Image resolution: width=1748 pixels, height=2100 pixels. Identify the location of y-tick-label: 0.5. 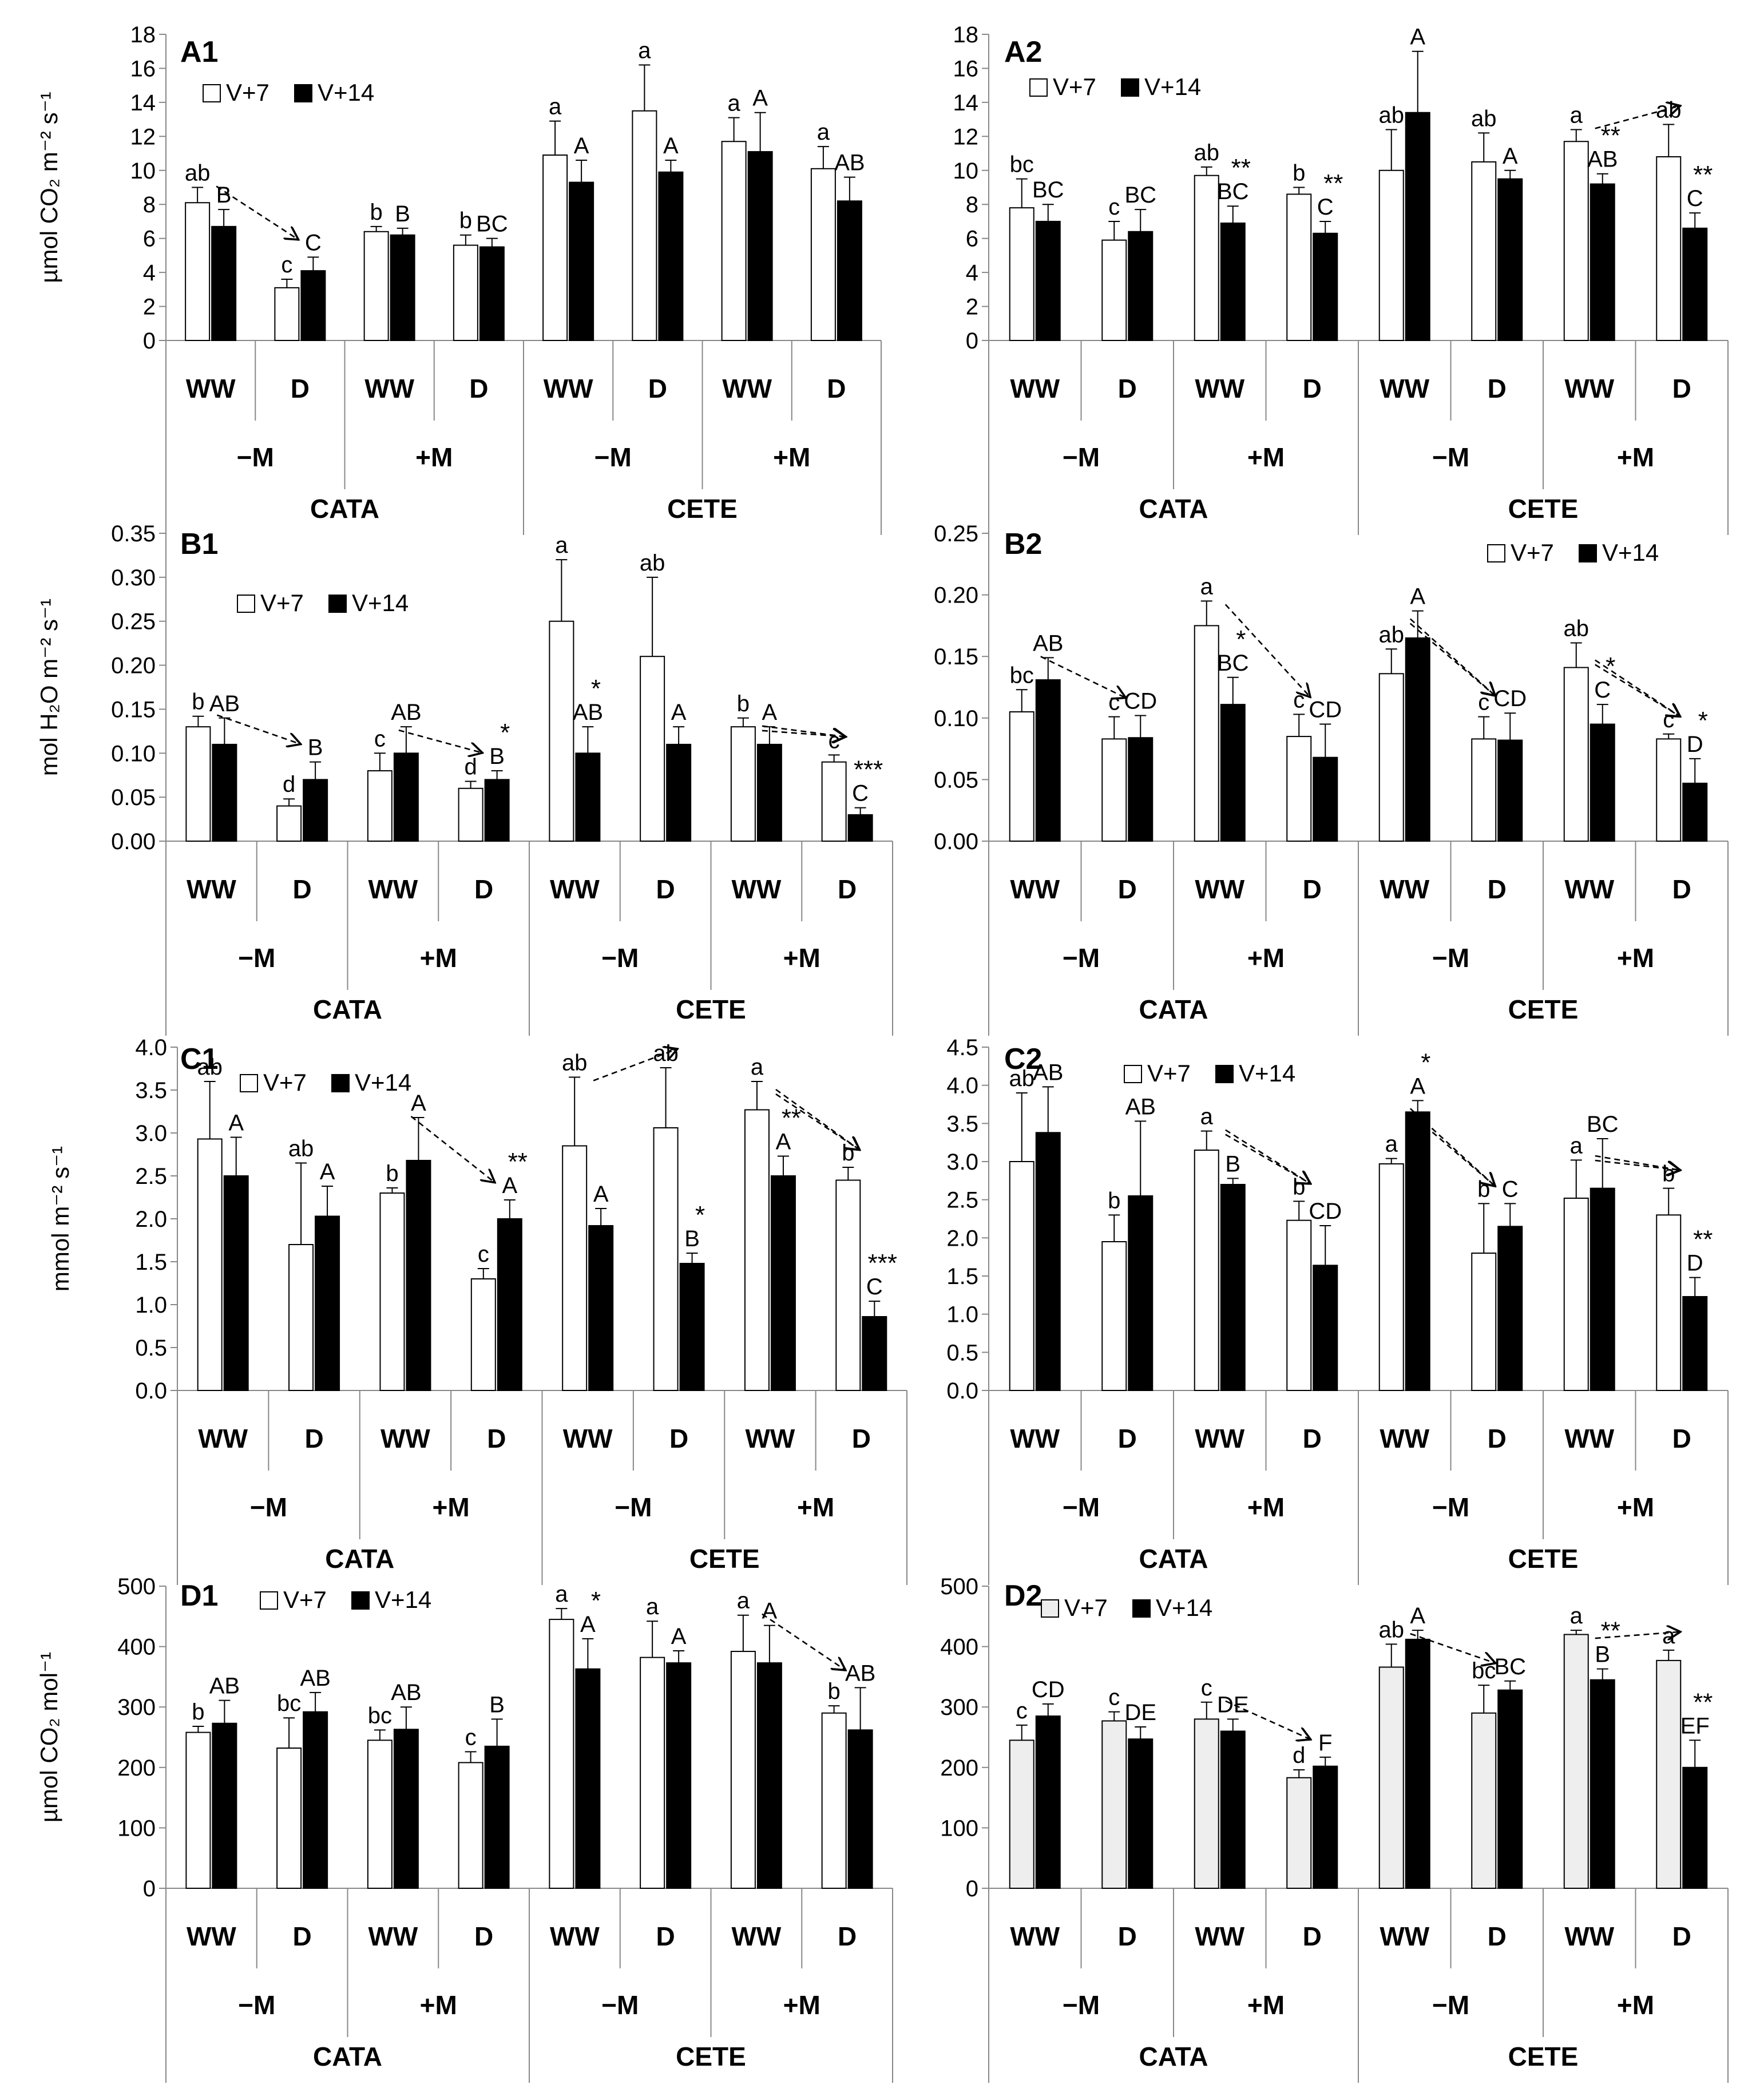
(151, 1348).